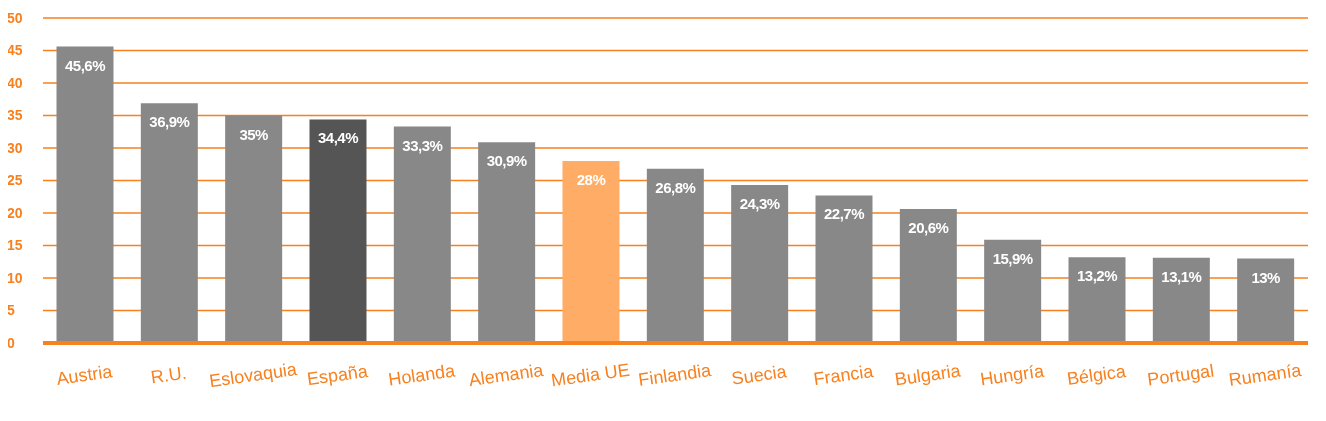 The image size is (1326, 421). What do you see at coordinates (15, 115) in the screenshot?
I see `y-tick-label: 35` at bounding box center [15, 115].